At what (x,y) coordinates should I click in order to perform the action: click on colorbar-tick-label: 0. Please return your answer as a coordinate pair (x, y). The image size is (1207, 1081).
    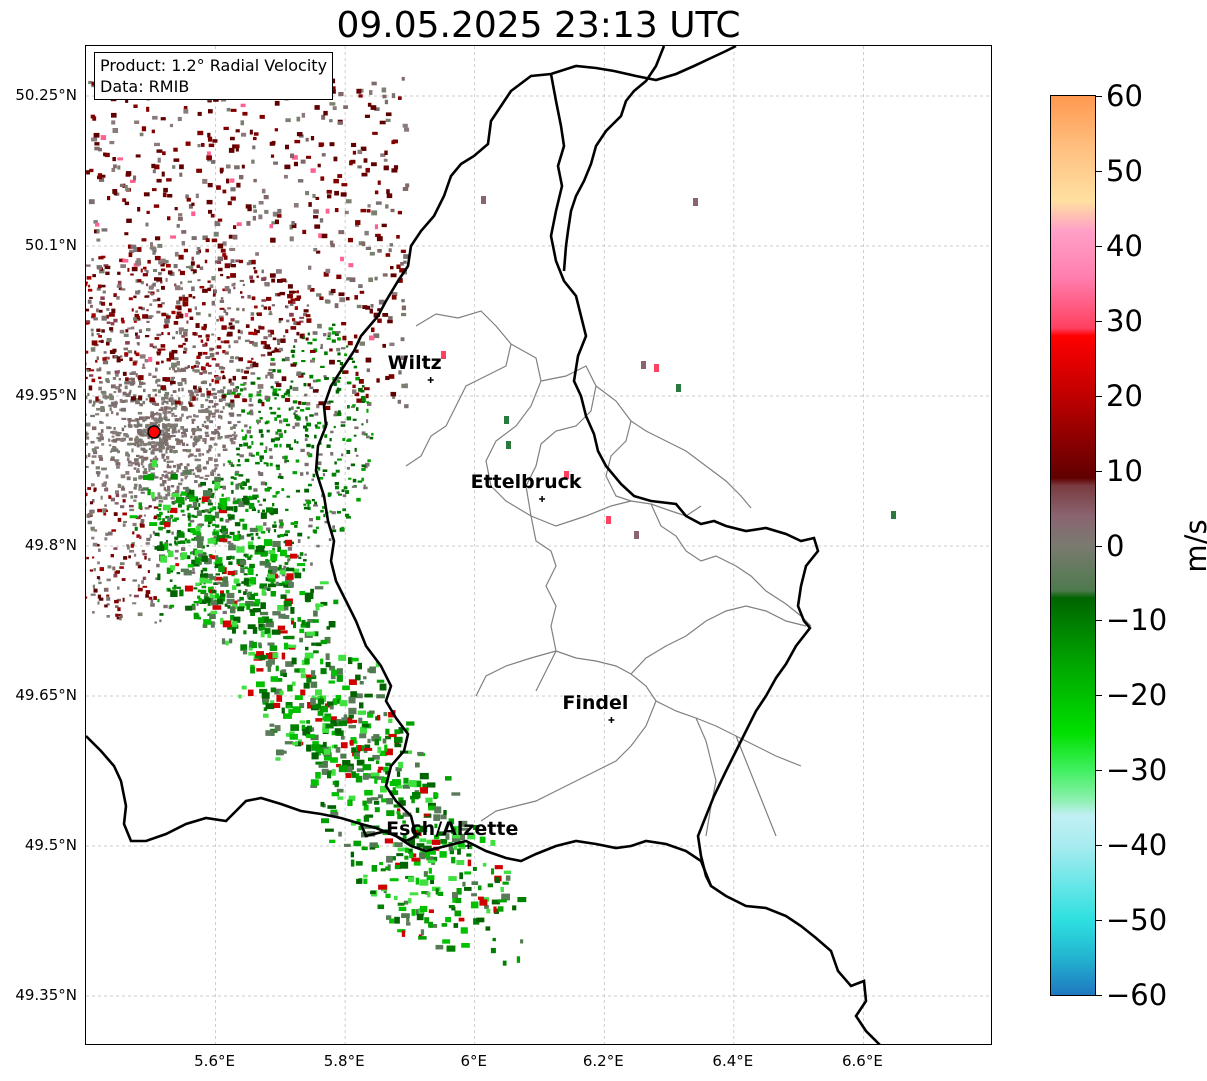
    Looking at the image, I should click on (1115, 545).